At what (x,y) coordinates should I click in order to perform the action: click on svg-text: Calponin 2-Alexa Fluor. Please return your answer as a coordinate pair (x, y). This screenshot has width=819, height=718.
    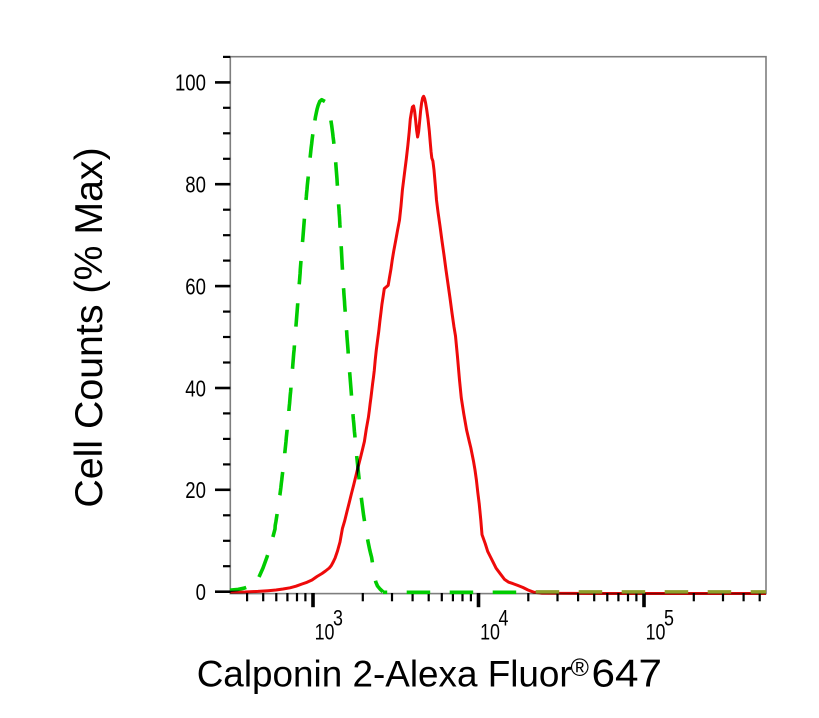
    Looking at the image, I should click on (384, 674).